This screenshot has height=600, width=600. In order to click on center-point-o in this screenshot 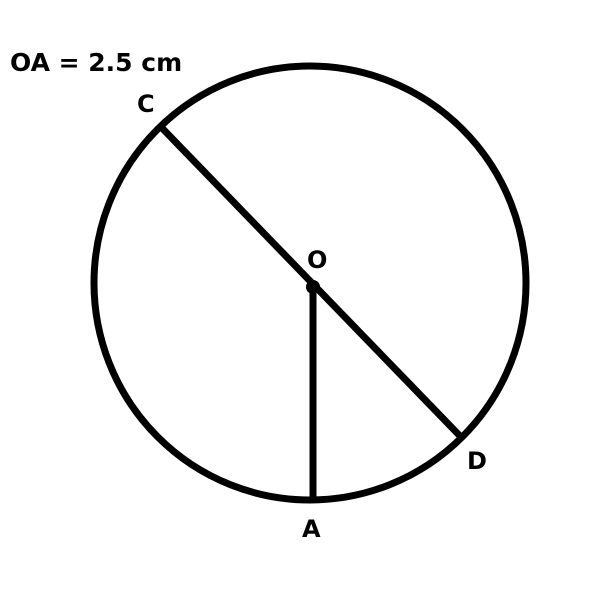, I will do `click(313, 287)`.